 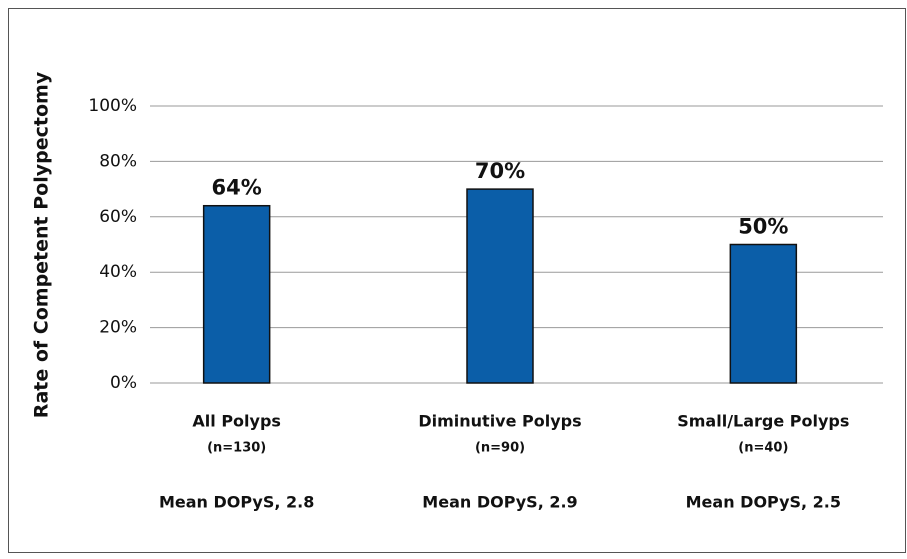 I want to click on x-tick-label: Small/Large Polyps, so click(x=763, y=421).